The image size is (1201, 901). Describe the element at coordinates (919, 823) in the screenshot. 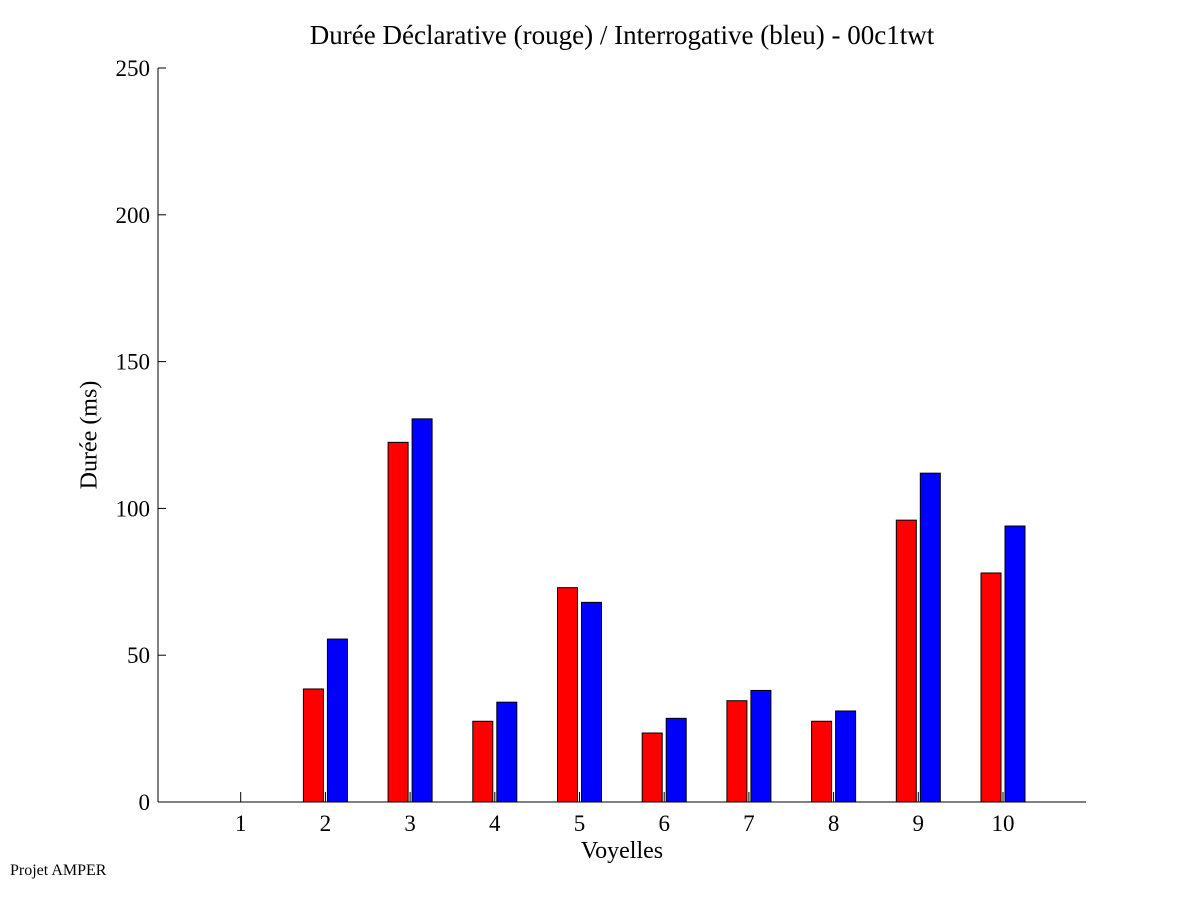

I see `x-tick-label: 9` at that location.